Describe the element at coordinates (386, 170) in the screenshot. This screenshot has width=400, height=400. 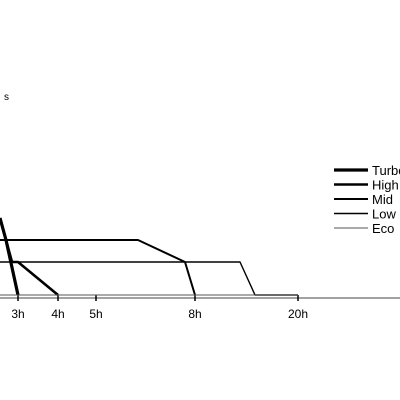
I see `legend-label-turbo: Turbo` at that location.